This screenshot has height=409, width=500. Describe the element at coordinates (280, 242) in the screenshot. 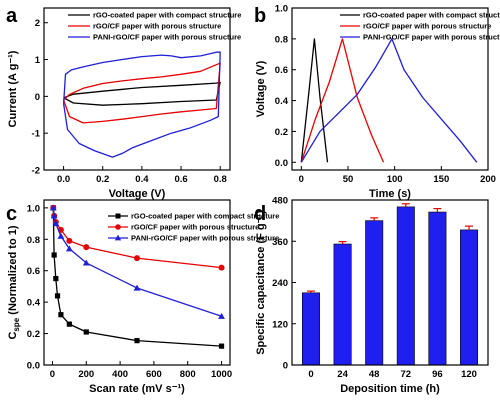

I see `y-tick-label: 360` at that location.